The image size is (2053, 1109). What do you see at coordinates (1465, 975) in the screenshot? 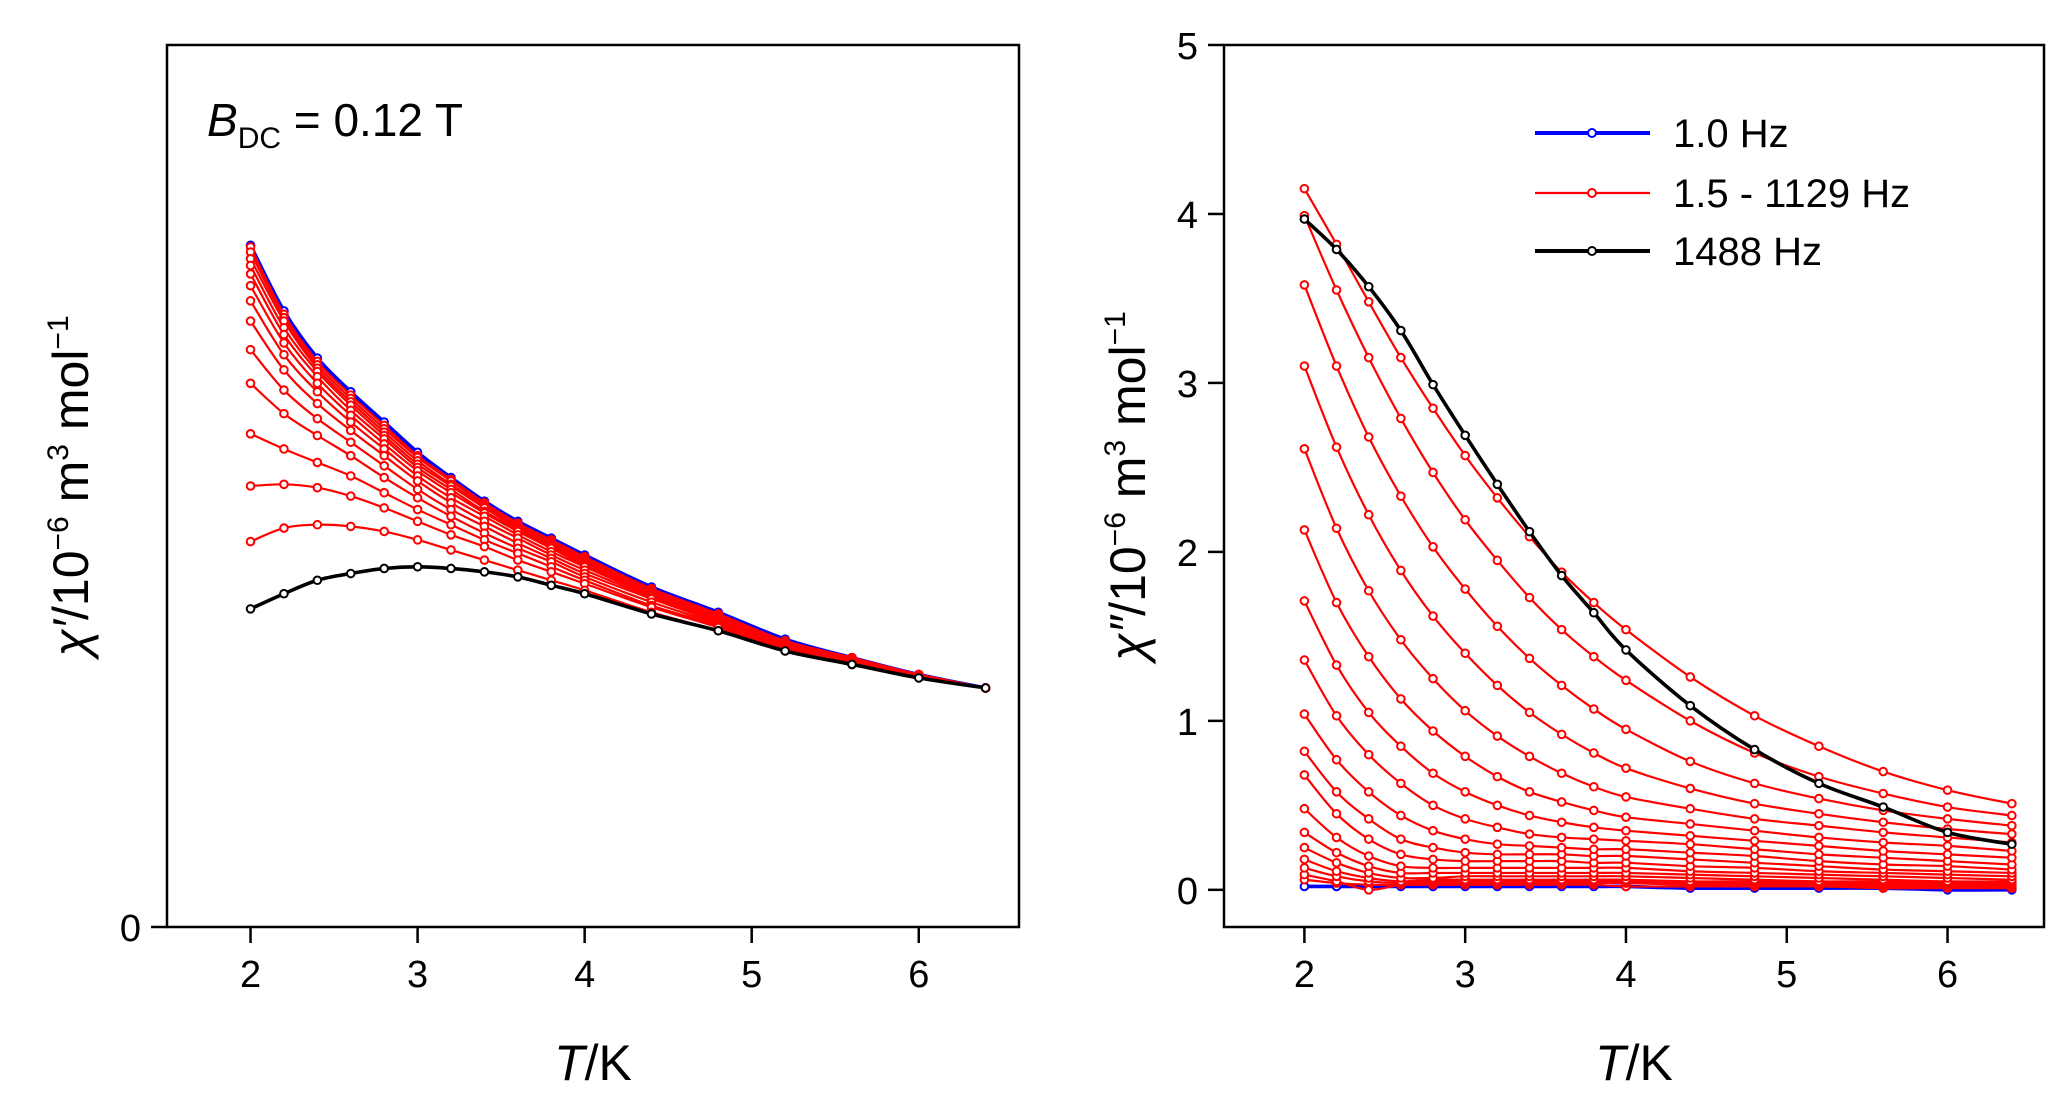
I see `right-x-tick-label-3: 3` at bounding box center [1465, 975].